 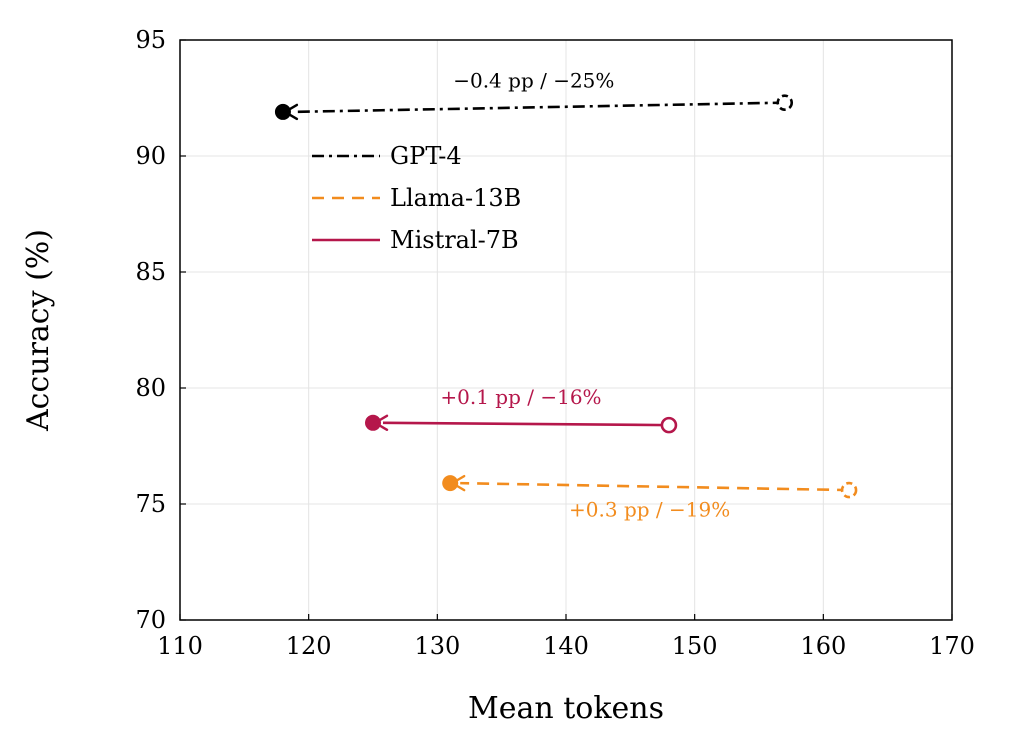 I want to click on y-tick-label: 95, so click(x=150, y=40).